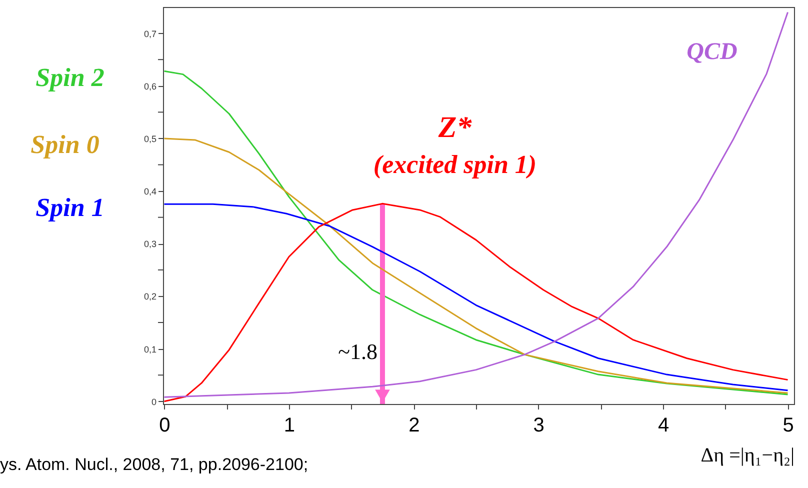  I want to click on x-axis-title: Δη =|η₁−η₂|, so click(747, 455).